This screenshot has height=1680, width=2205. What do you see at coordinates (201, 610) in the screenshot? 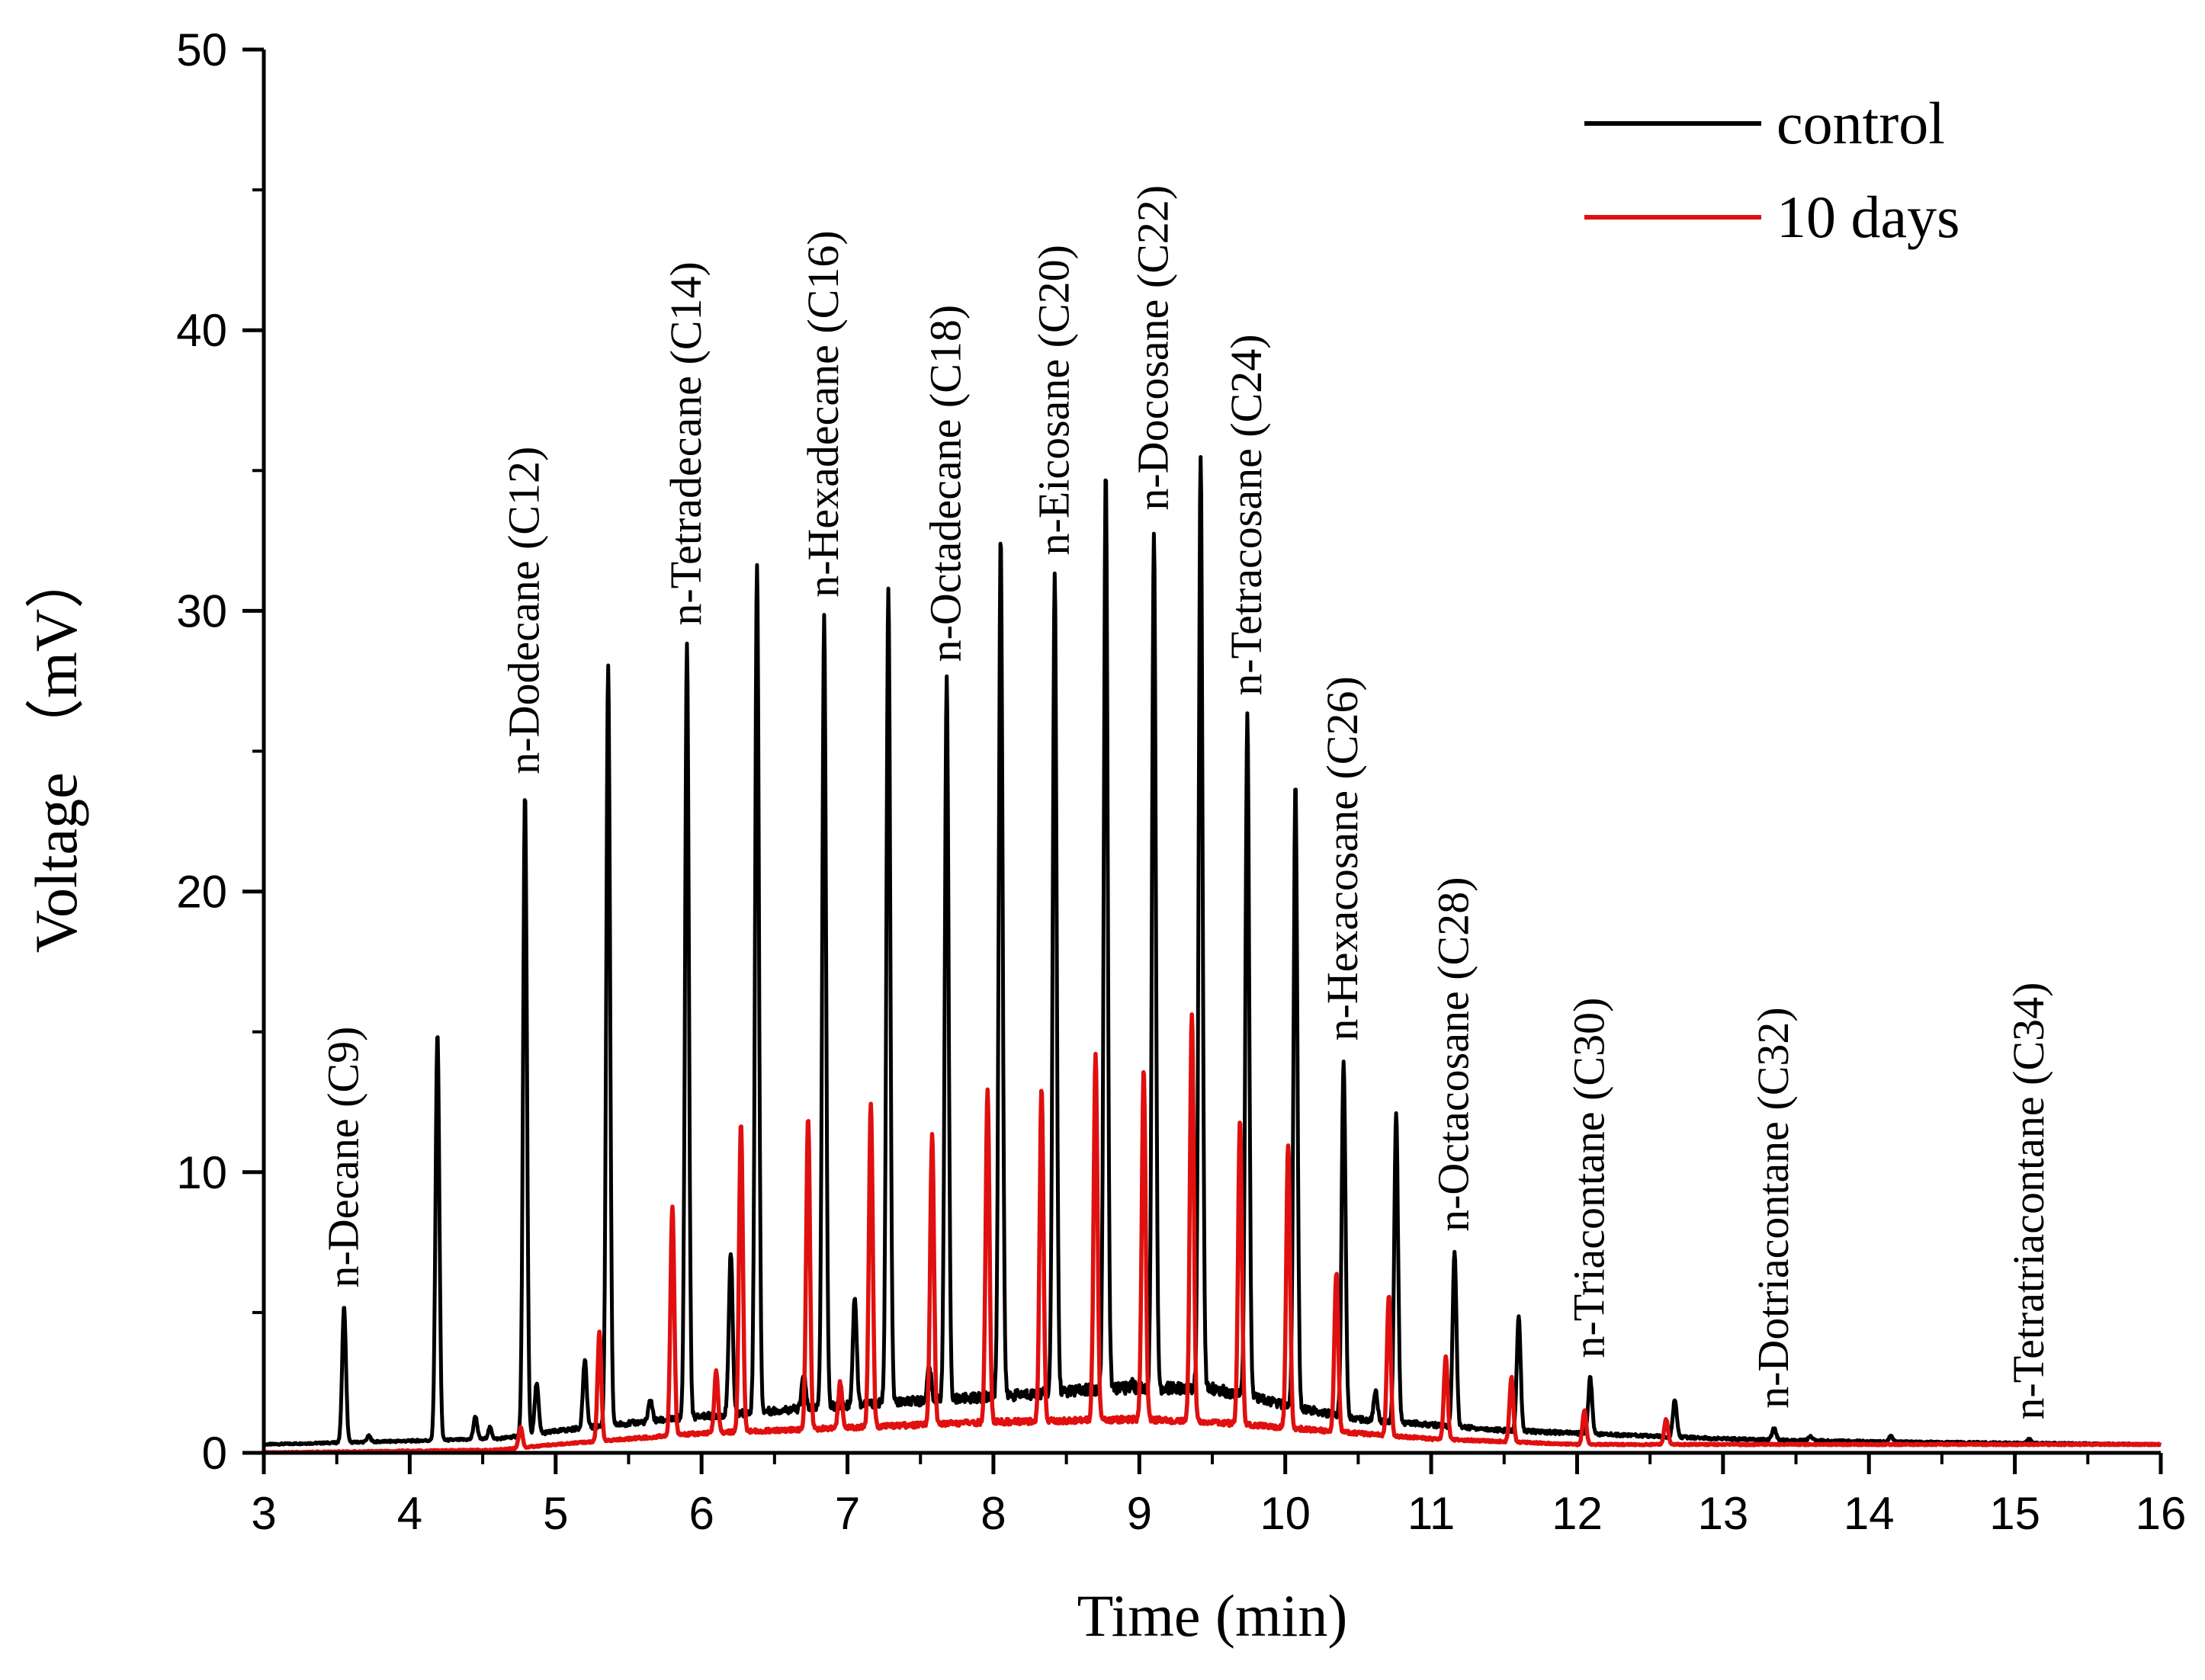
I see `y-tick-label: 30` at bounding box center [201, 610].